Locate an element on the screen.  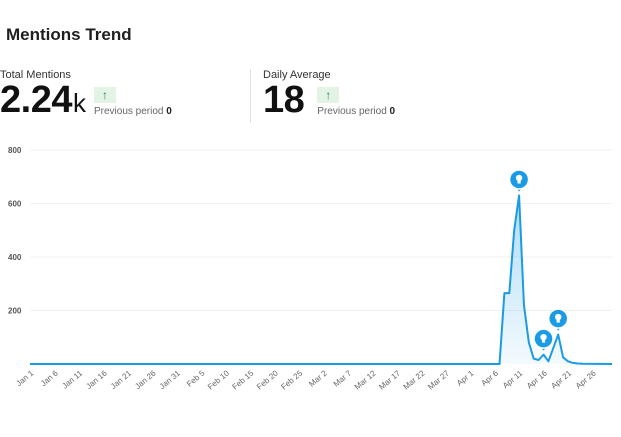
x-tick-label: Apr 11 is located at coordinates (513, 379).